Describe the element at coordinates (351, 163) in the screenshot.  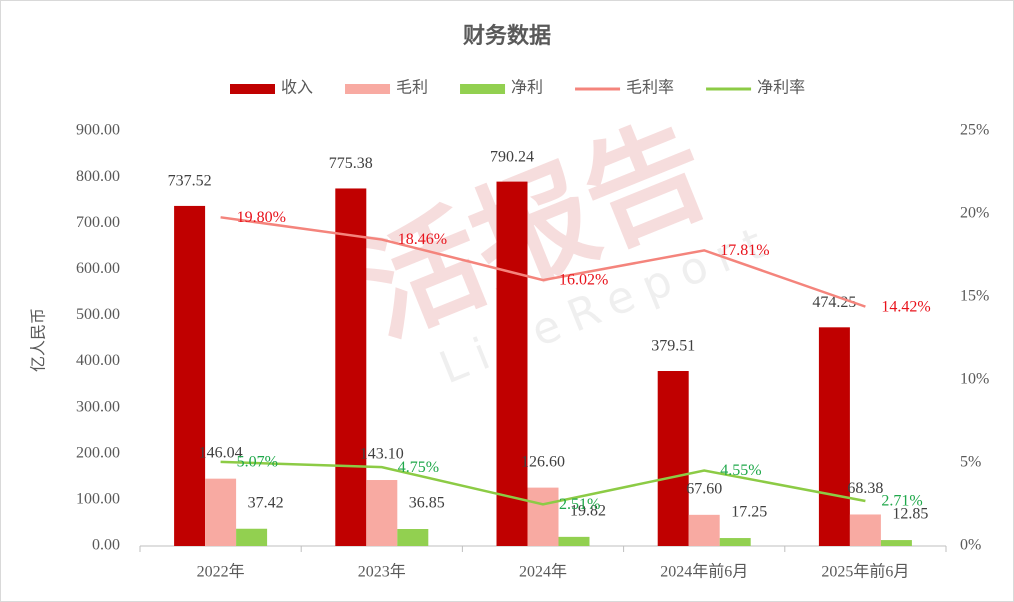
I see `data-label: 775.38` at that location.